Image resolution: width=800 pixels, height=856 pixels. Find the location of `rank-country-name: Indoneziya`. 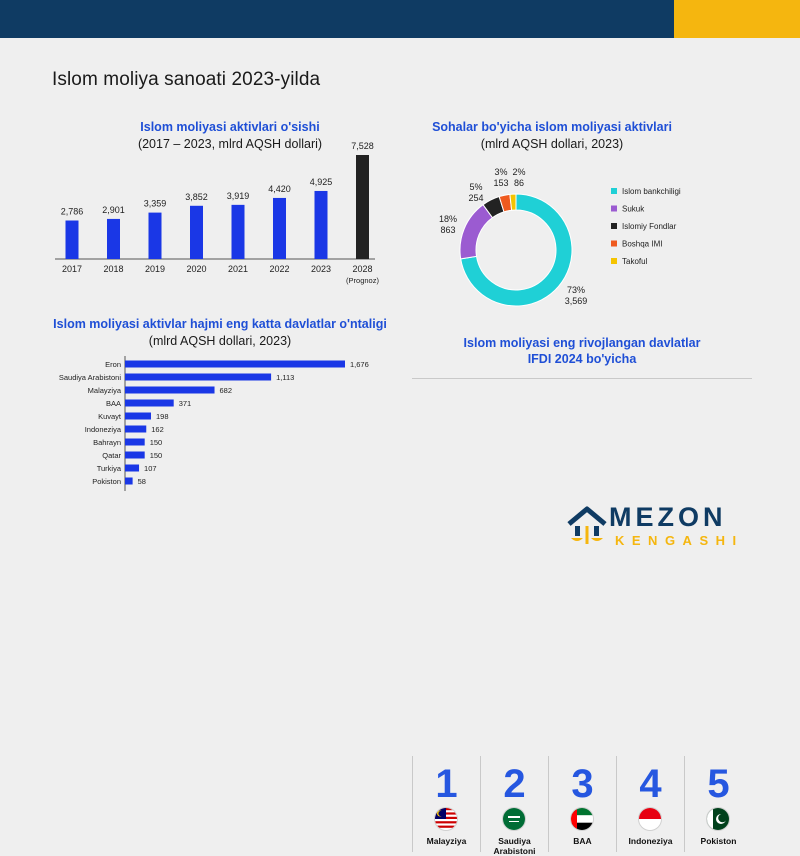

rank-country-name: Indoneziya is located at coordinates (650, 841).